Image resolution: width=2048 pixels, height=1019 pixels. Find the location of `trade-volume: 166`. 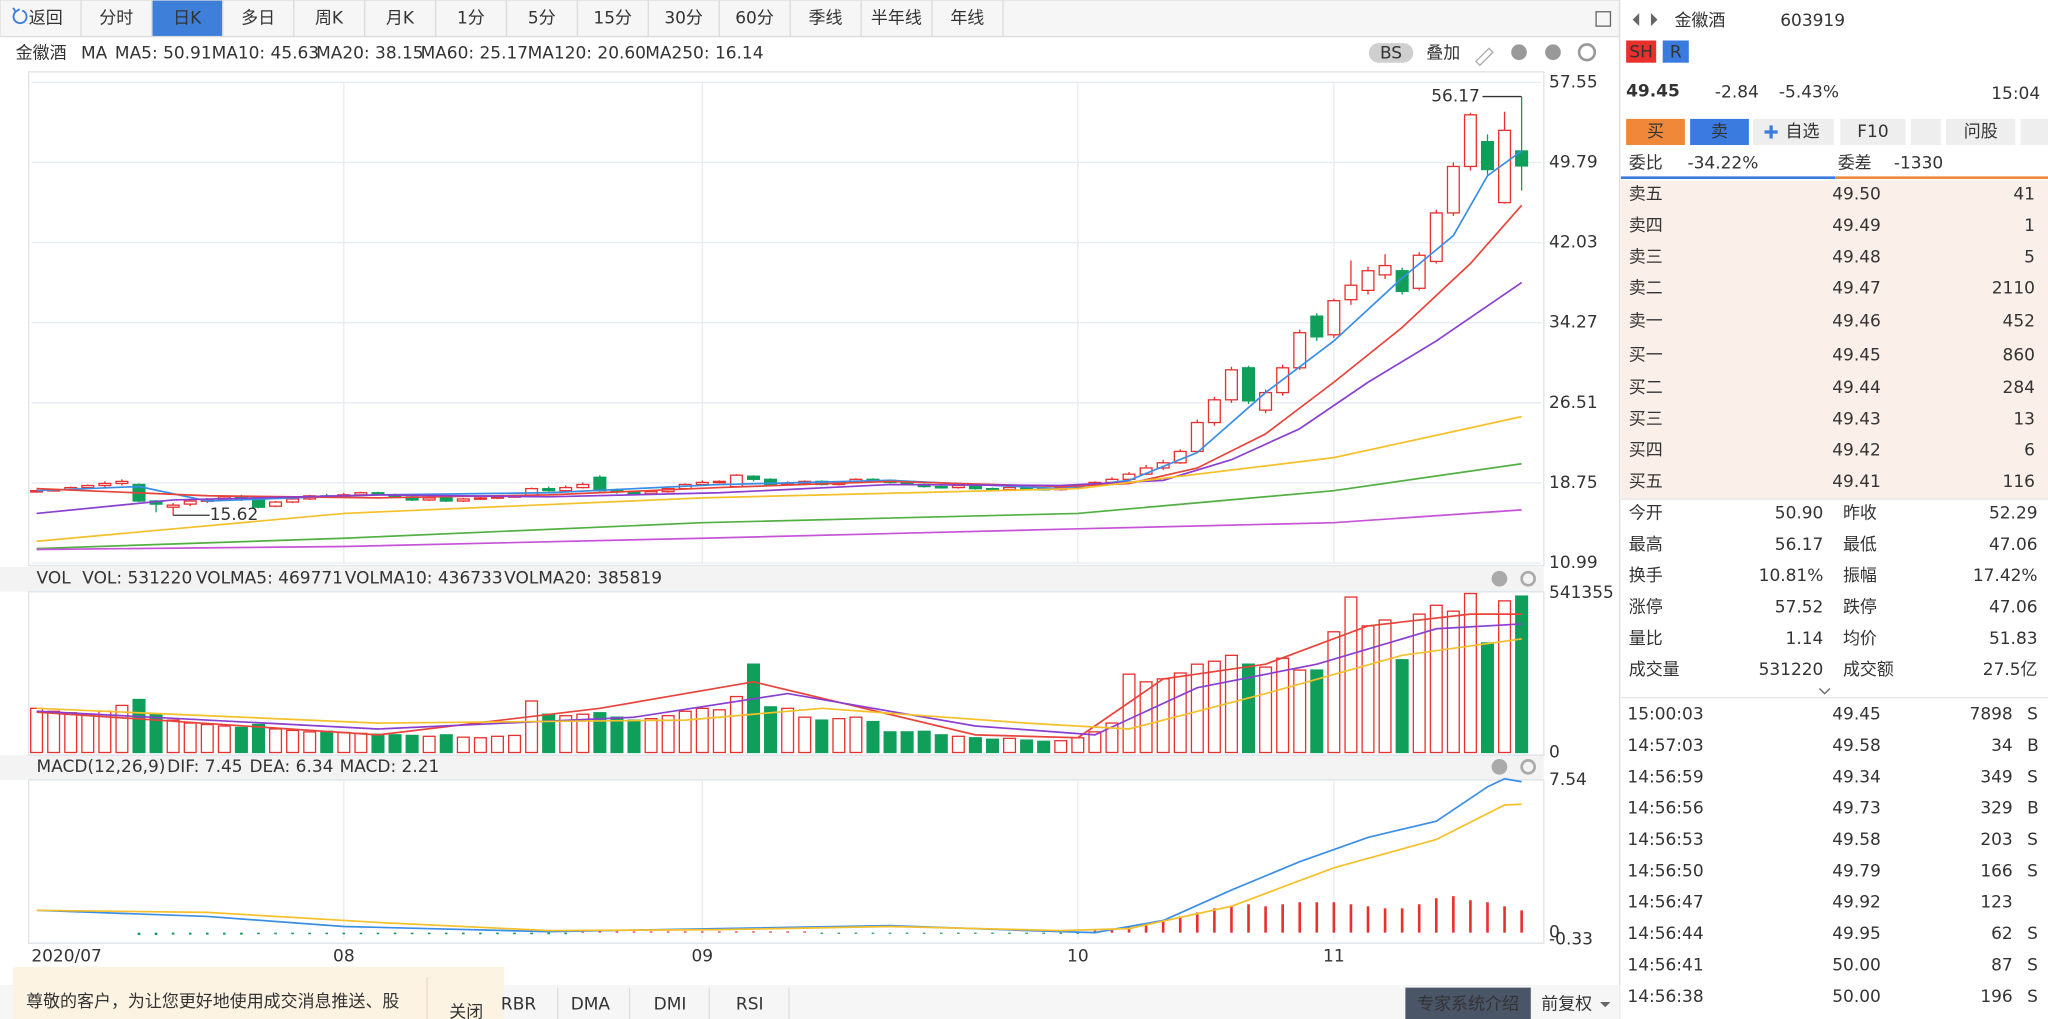

trade-volume: 166 is located at coordinates (1996, 871).